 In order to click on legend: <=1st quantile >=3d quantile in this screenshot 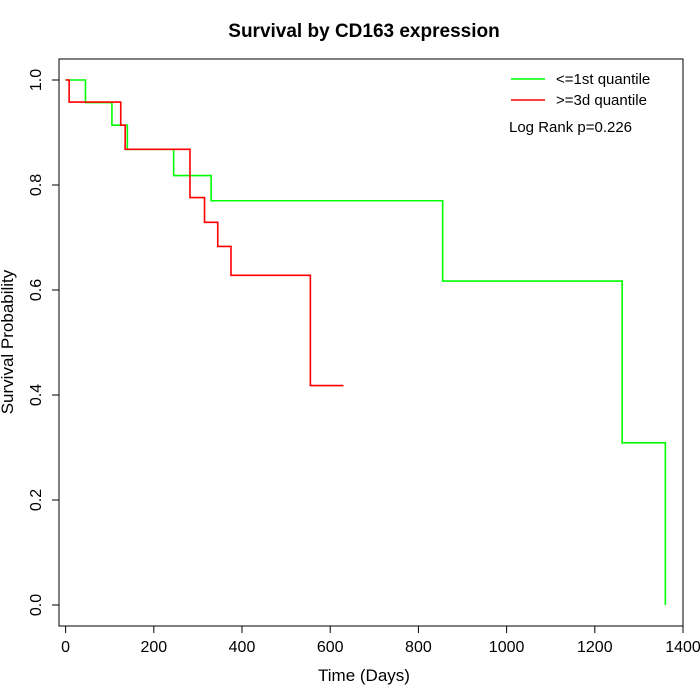, I will do `click(580, 90)`.